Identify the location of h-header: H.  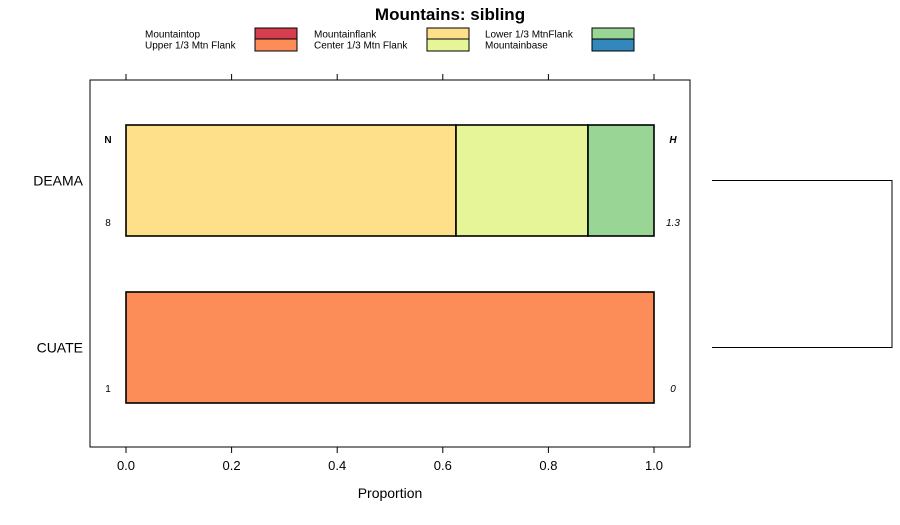
(673, 140).